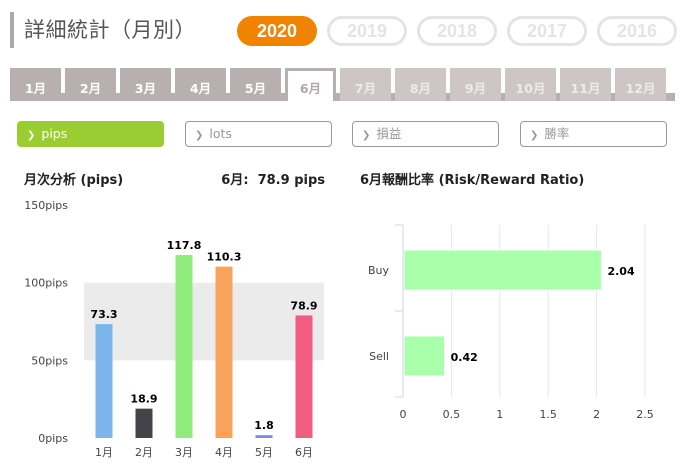 Image resolution: width=685 pixels, height=469 pixels. Describe the element at coordinates (502, 270) in the screenshot. I see `bar-buy` at that location.